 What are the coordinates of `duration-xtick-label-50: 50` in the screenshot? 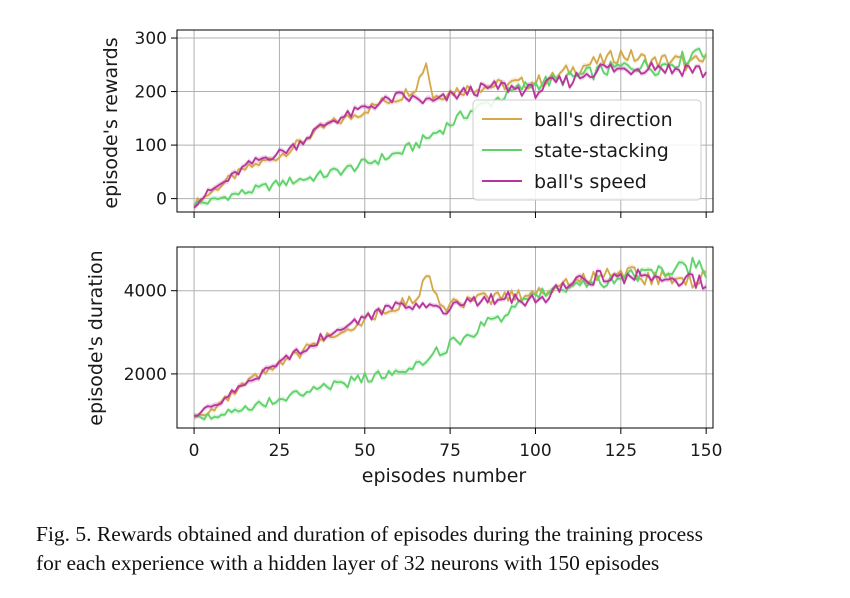 It's located at (365, 451).